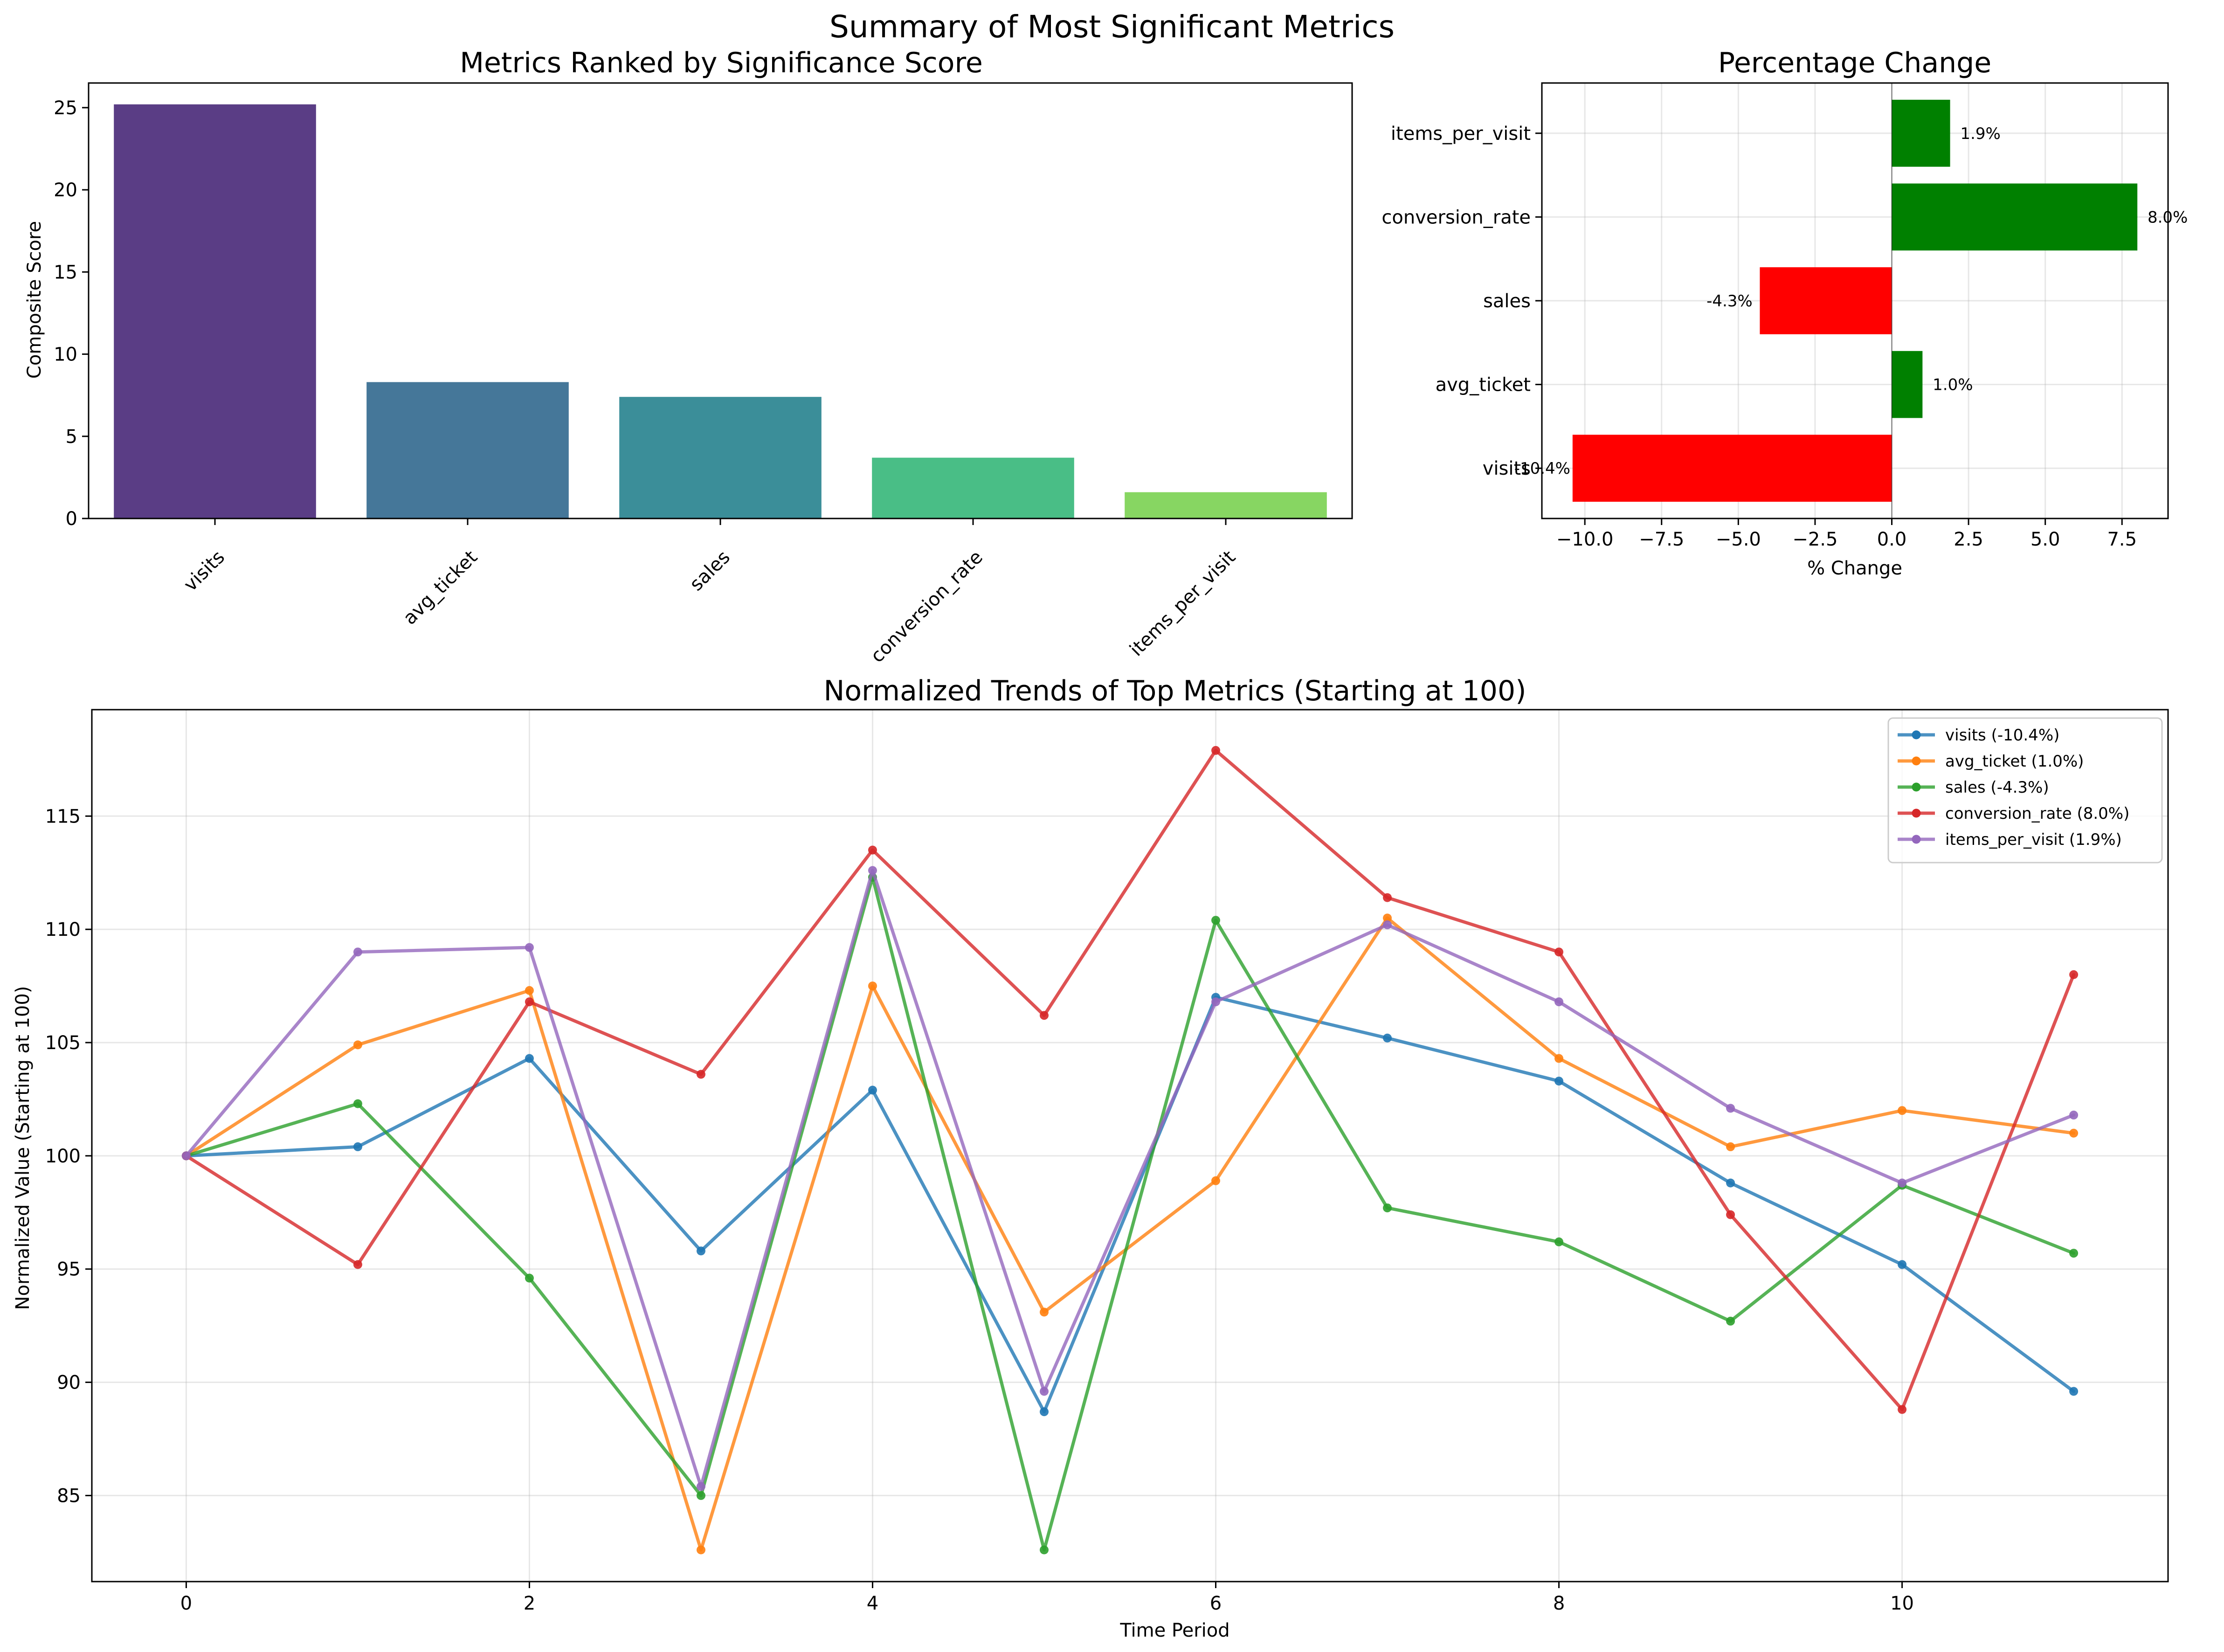 The width and height of the screenshot is (2224, 1652). I want to click on figure-title: Summary of Most Significant Metrics, so click(1112, 27).